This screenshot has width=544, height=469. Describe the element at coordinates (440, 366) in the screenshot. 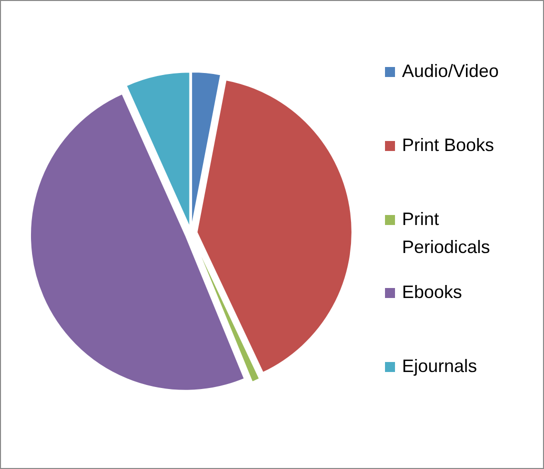

I see `legend-label: Ejournals` at that location.